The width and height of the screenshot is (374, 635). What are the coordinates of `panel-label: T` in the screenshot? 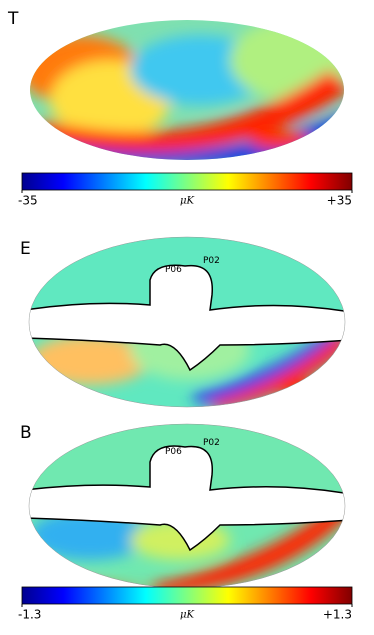 It's located at (13, 19).